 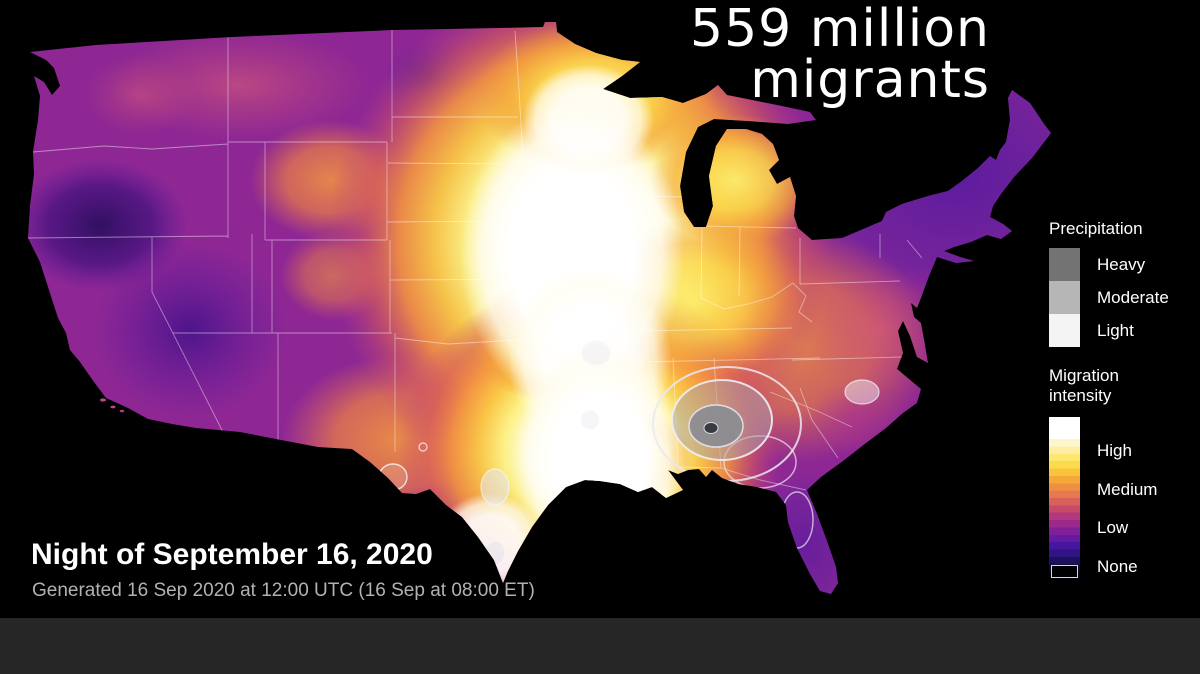 What do you see at coordinates (1113, 527) in the screenshot?
I see `migration-label-low: Low` at bounding box center [1113, 527].